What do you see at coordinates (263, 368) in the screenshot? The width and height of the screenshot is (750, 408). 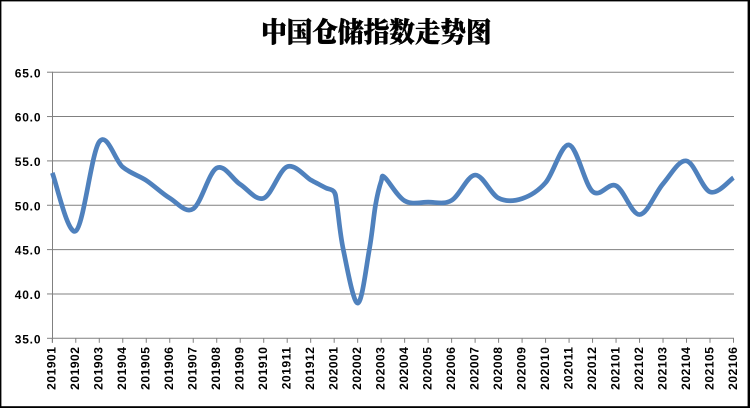 I see `svg-text: 201910` at bounding box center [263, 368].